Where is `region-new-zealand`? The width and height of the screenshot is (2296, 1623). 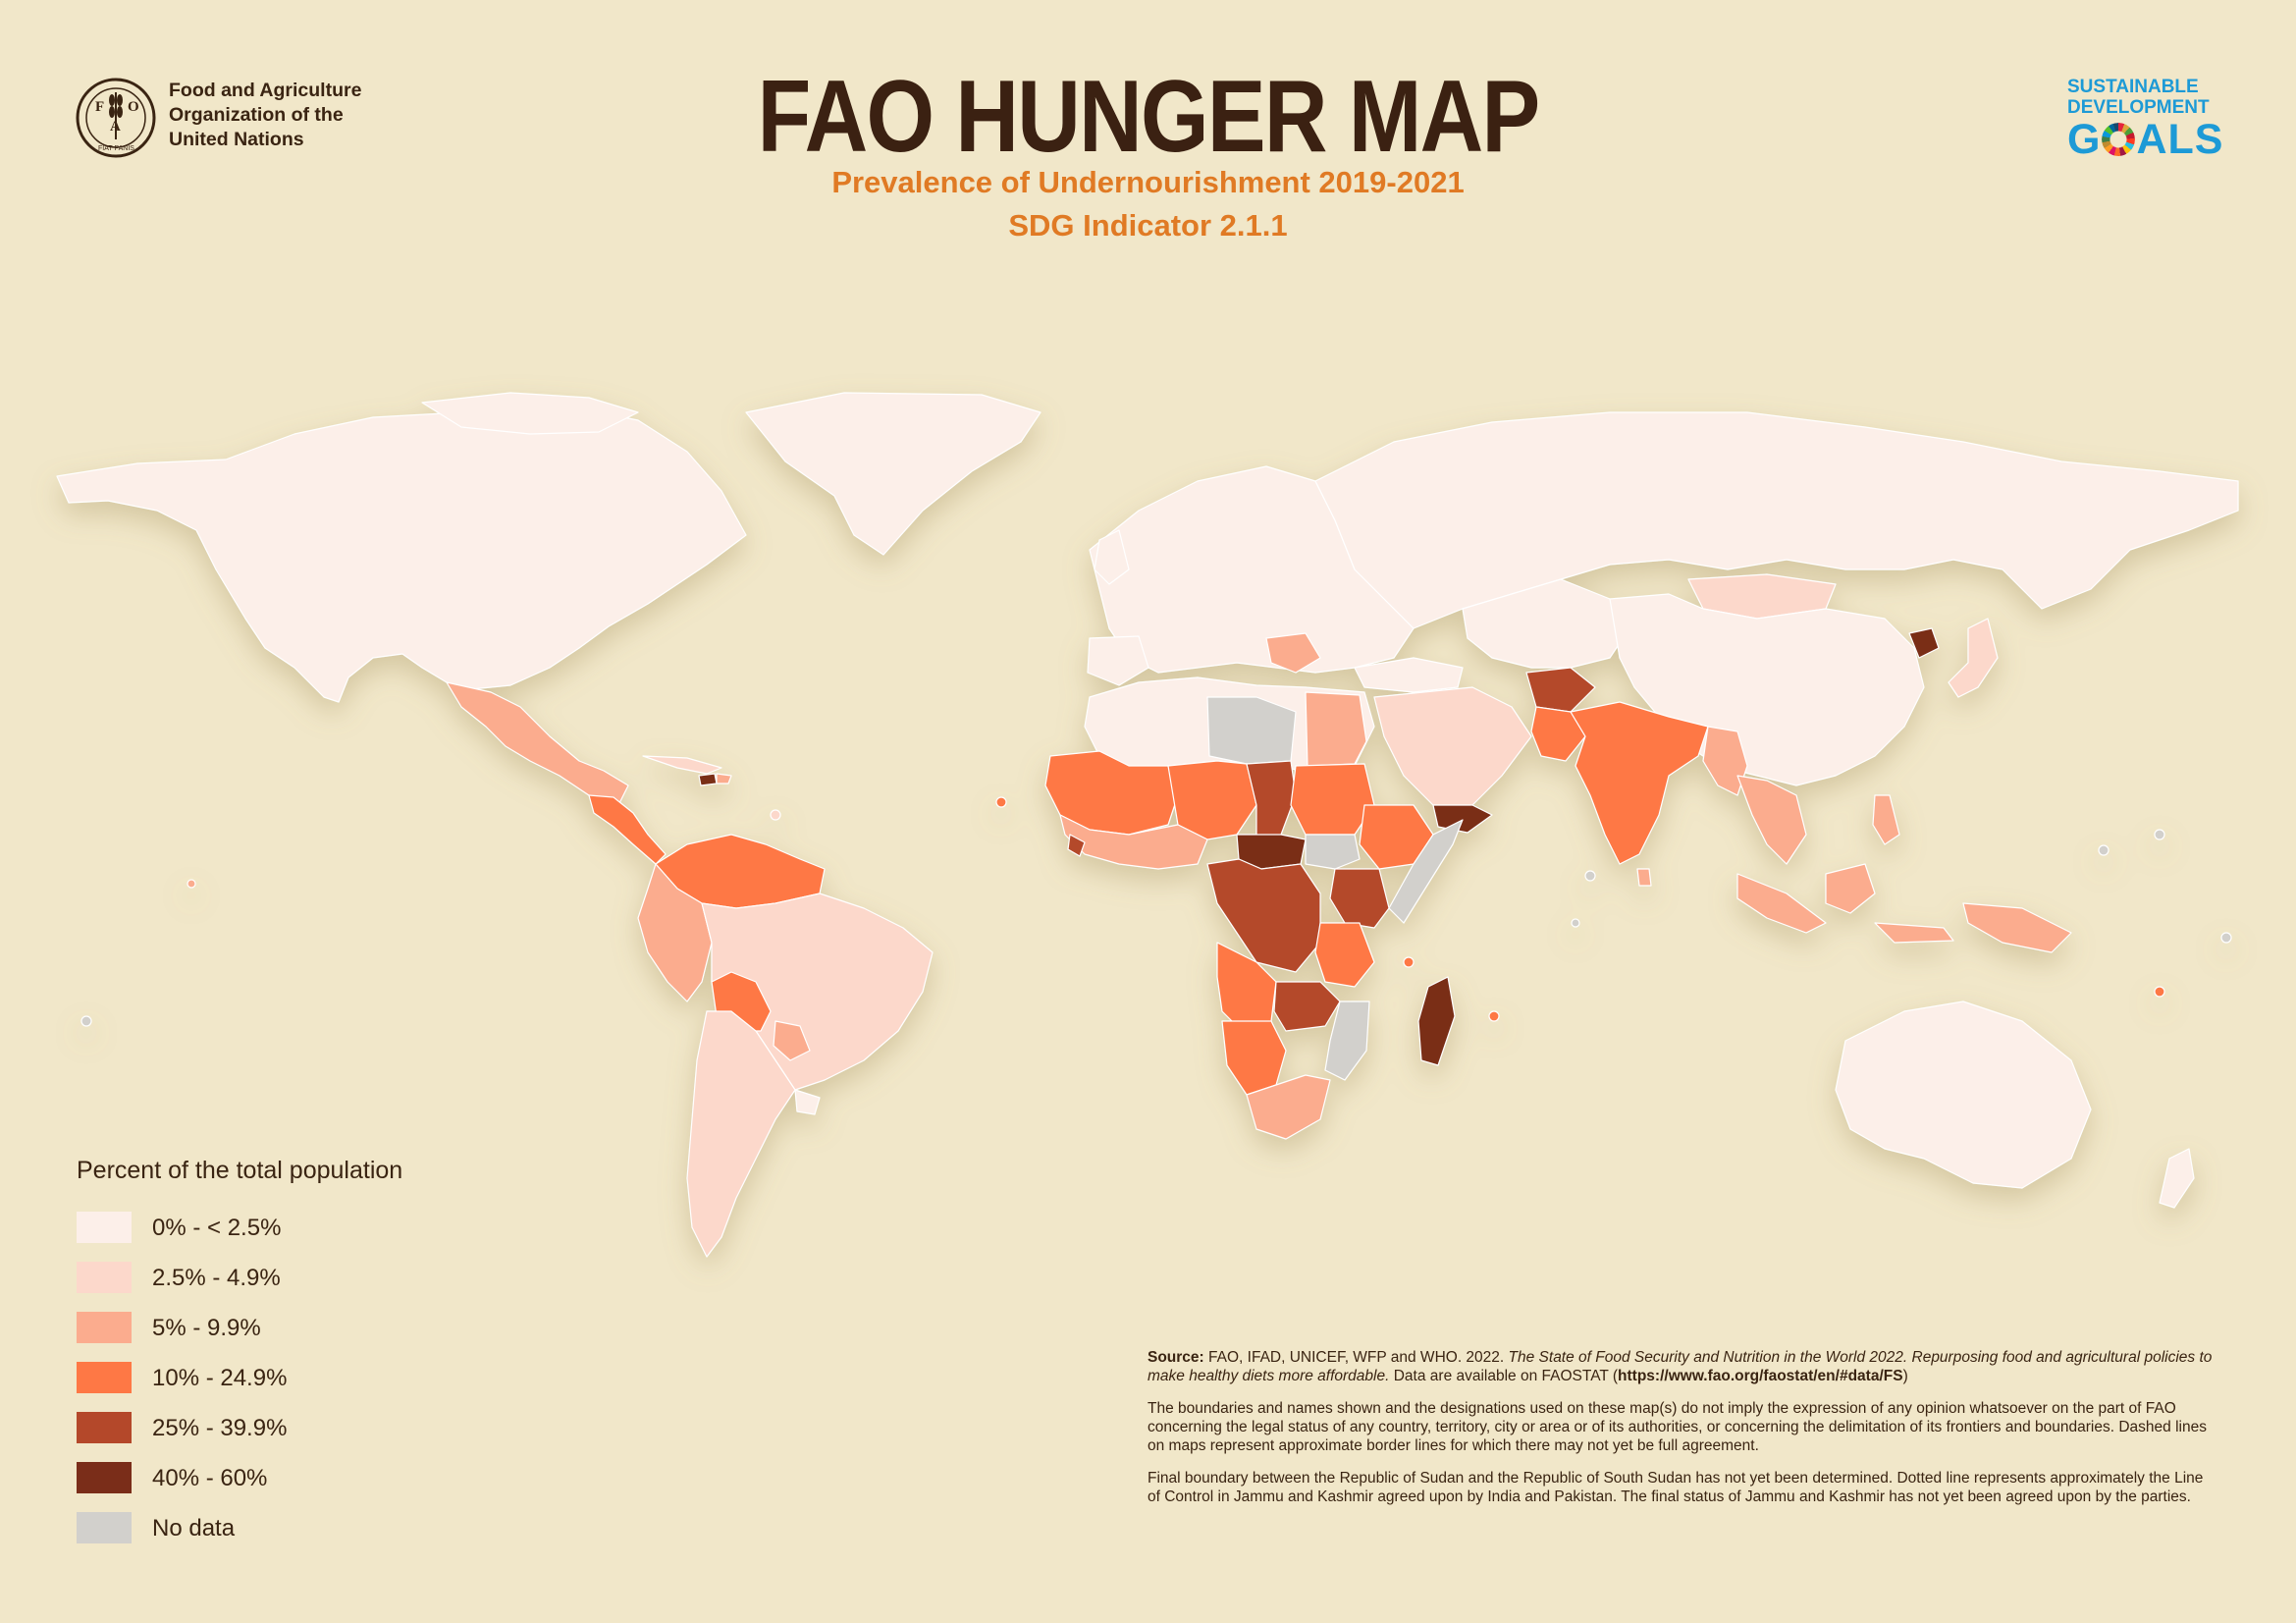 region-new-zealand is located at coordinates (2177, 1178).